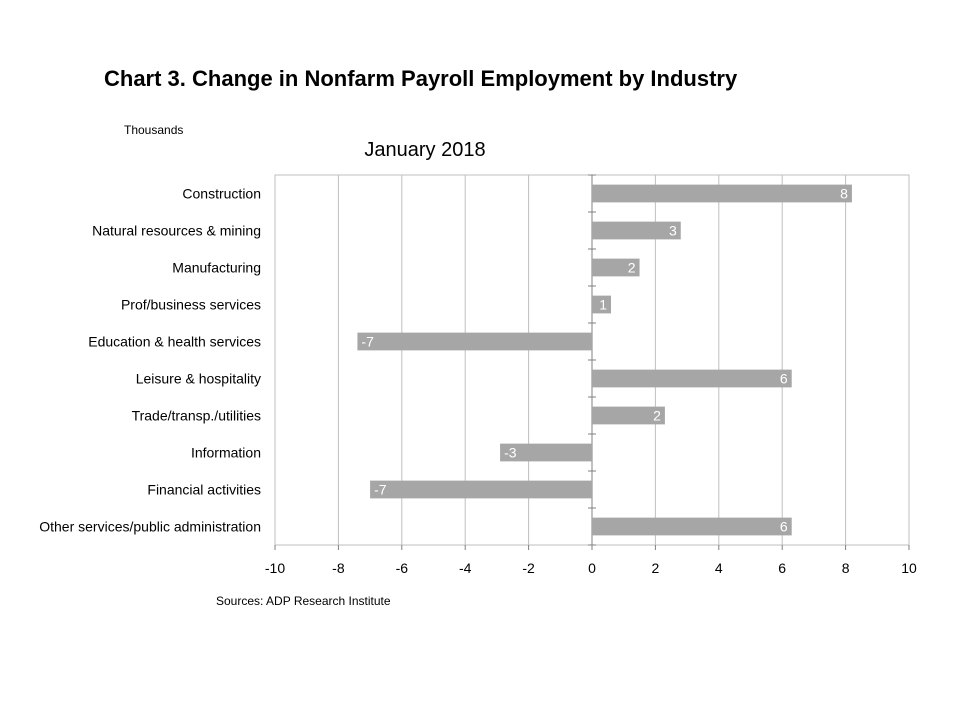  Describe the element at coordinates (150, 527) in the screenshot. I see `category-label: Other services/public administration` at that location.